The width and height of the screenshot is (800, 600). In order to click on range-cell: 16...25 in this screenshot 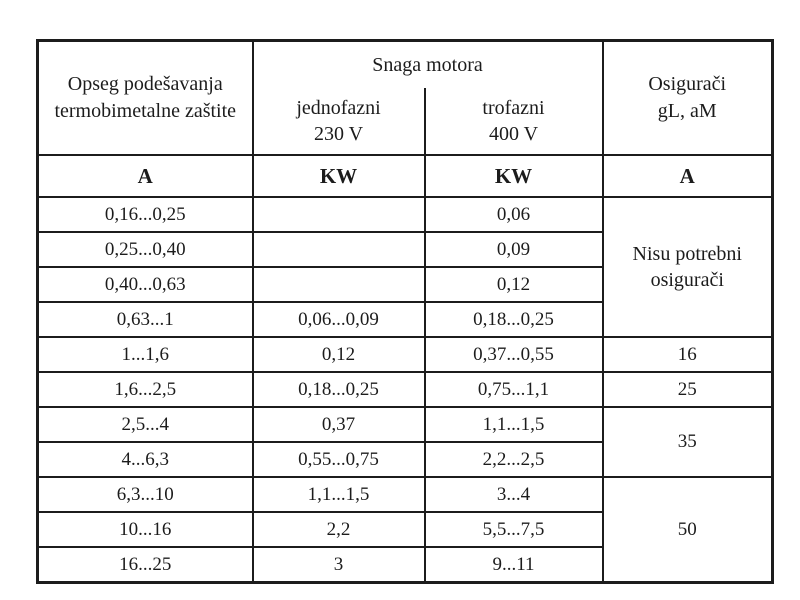, I will do `click(145, 565)`.